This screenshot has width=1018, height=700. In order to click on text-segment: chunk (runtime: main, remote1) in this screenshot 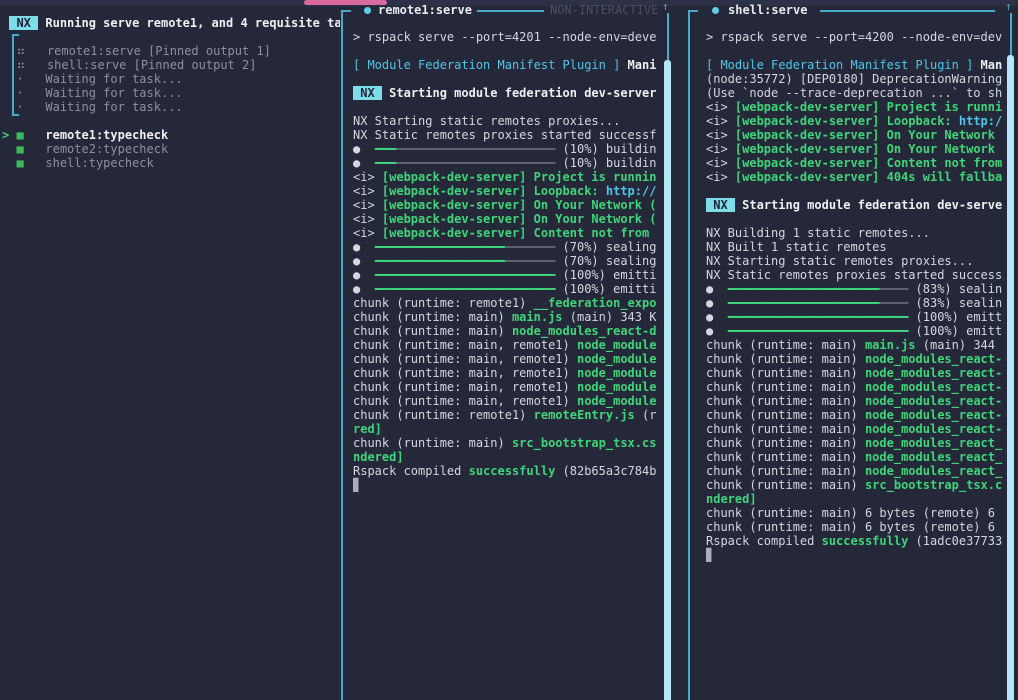, I will do `click(465, 345)`.